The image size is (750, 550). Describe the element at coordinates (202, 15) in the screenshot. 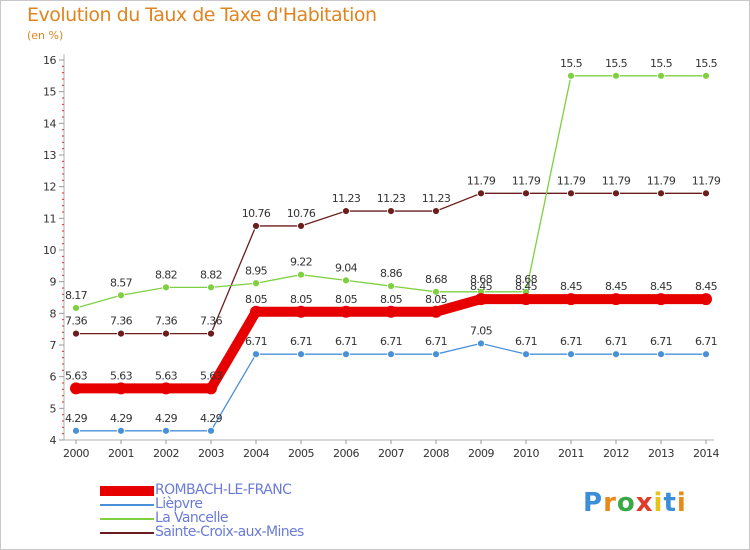

I see `chart-title: Evolution du Taux de Taxe d'Habitation` at that location.